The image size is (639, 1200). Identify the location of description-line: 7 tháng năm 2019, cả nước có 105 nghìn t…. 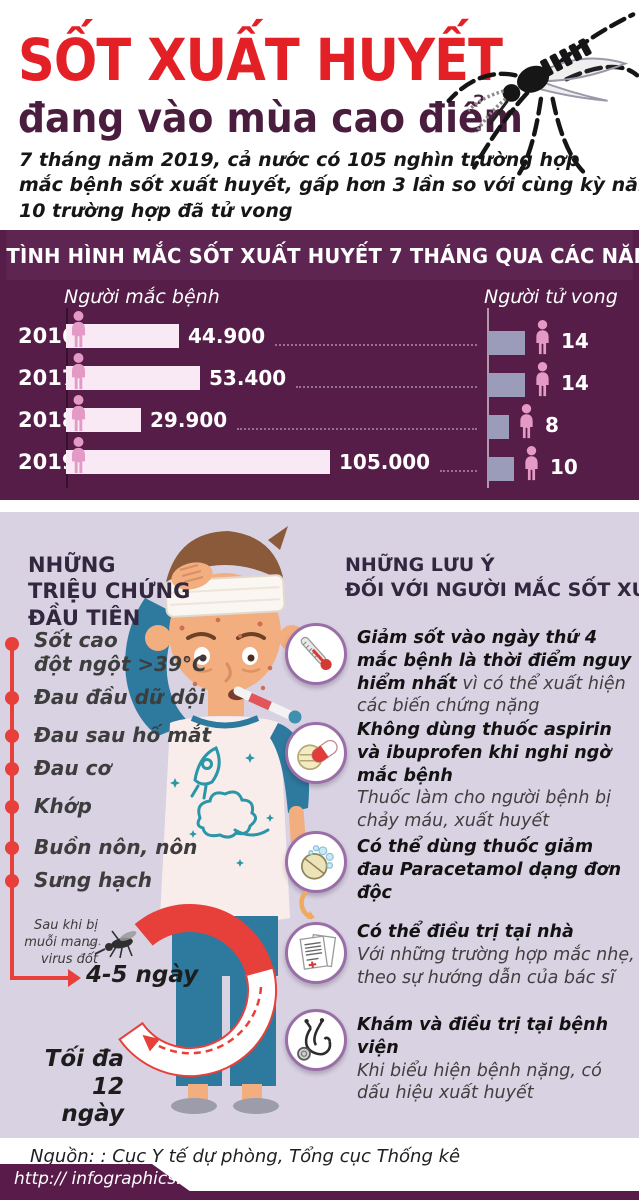
(299, 160).